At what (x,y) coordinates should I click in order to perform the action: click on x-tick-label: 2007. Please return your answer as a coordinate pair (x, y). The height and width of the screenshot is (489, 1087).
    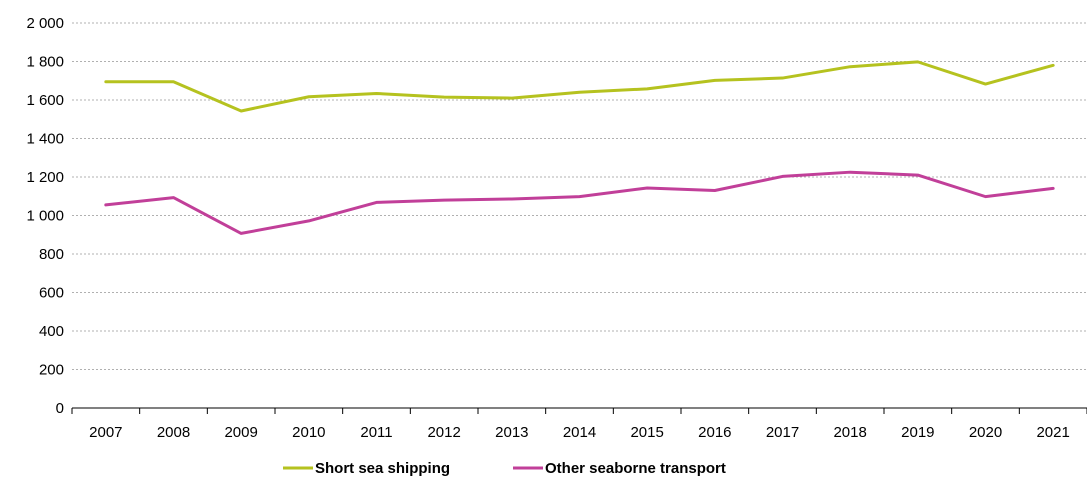
    Looking at the image, I should click on (105, 432).